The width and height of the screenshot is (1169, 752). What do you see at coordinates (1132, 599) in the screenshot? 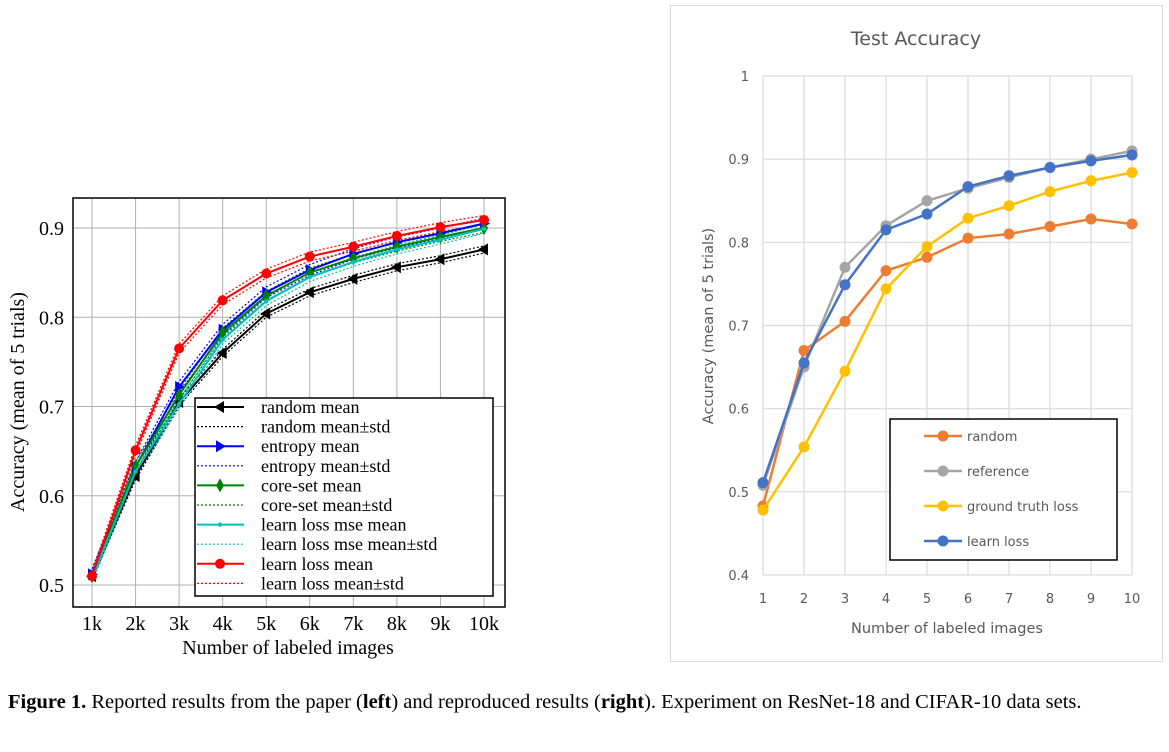
I see `x-tick-label: 10` at bounding box center [1132, 599].